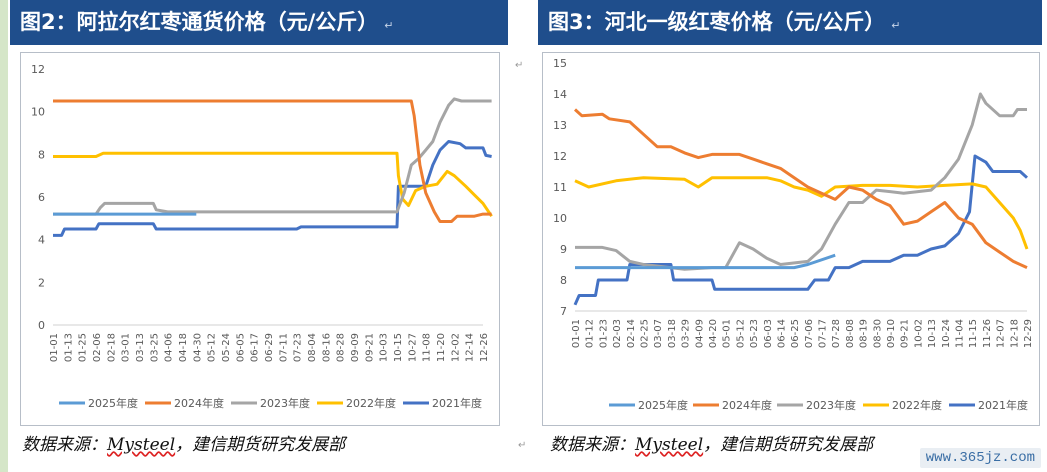 The image size is (1047, 472). I want to click on y-tick-label: 14, so click(560, 94).